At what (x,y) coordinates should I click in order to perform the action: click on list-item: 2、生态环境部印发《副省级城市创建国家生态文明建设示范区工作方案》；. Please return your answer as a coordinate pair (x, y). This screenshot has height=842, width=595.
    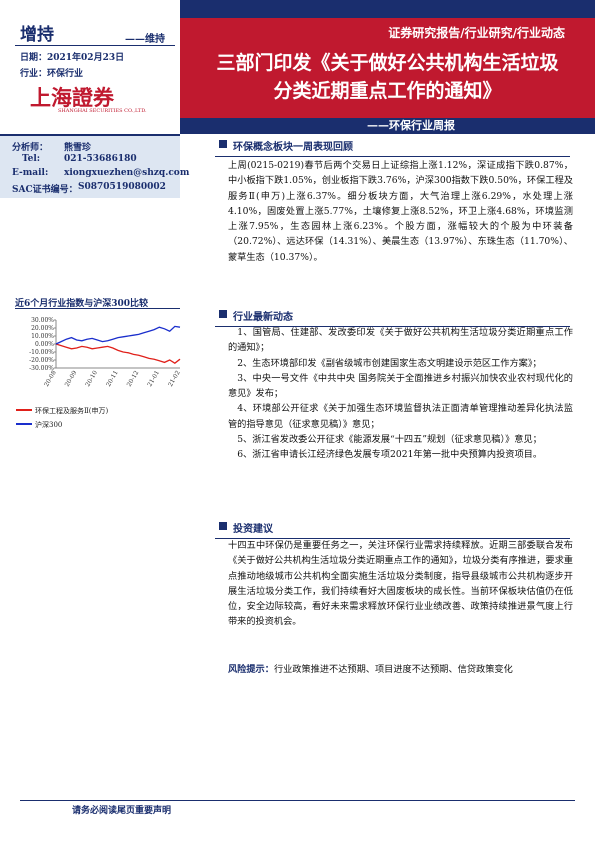
    Looking at the image, I should click on (389, 363).